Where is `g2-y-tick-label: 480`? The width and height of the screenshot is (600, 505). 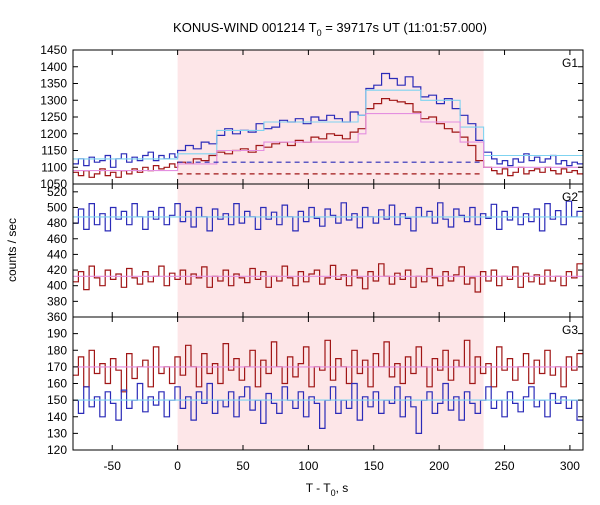 g2-y-tick-label: 480 is located at coordinates (57, 223).